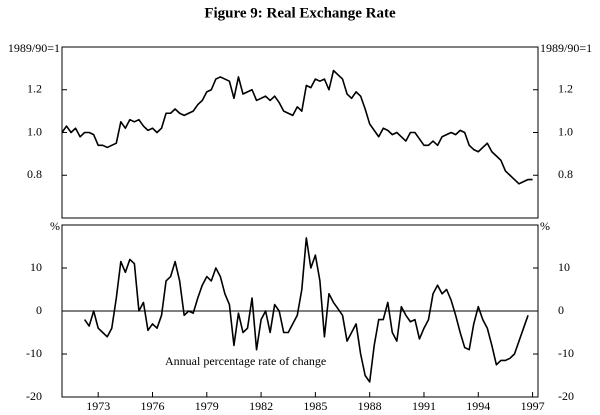 The height and width of the screenshot is (415, 600). I want to click on y-tick-label: -10, so click(34, 353).